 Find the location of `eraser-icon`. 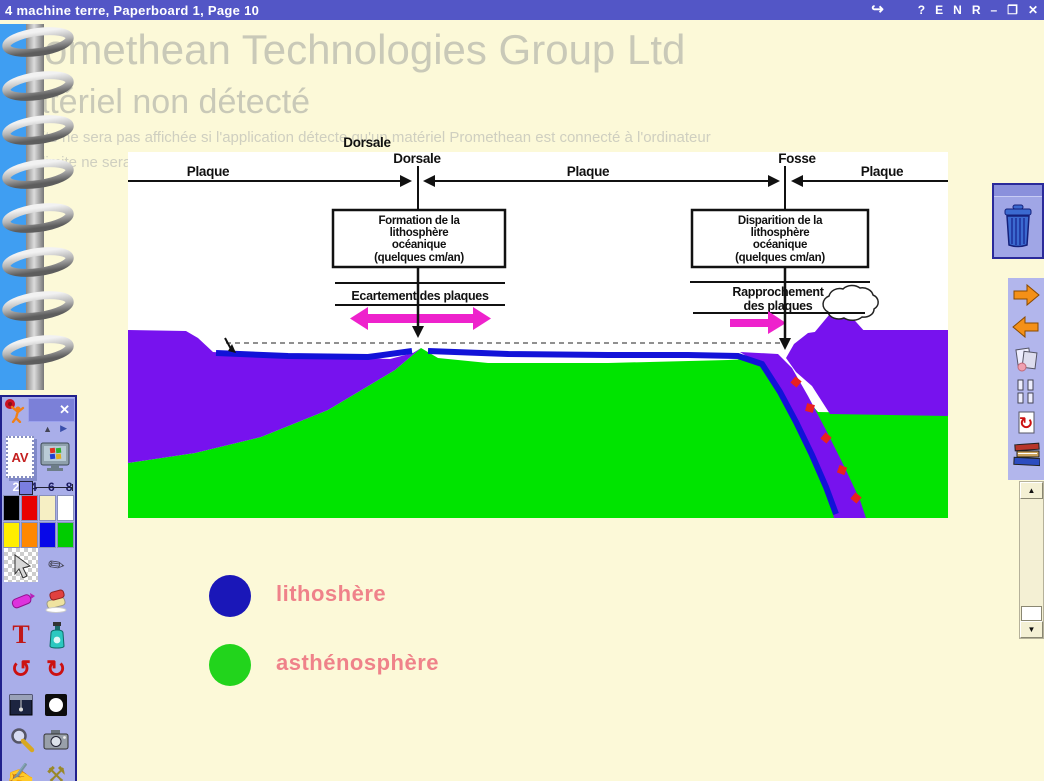

eraser-icon is located at coordinates (56, 601).